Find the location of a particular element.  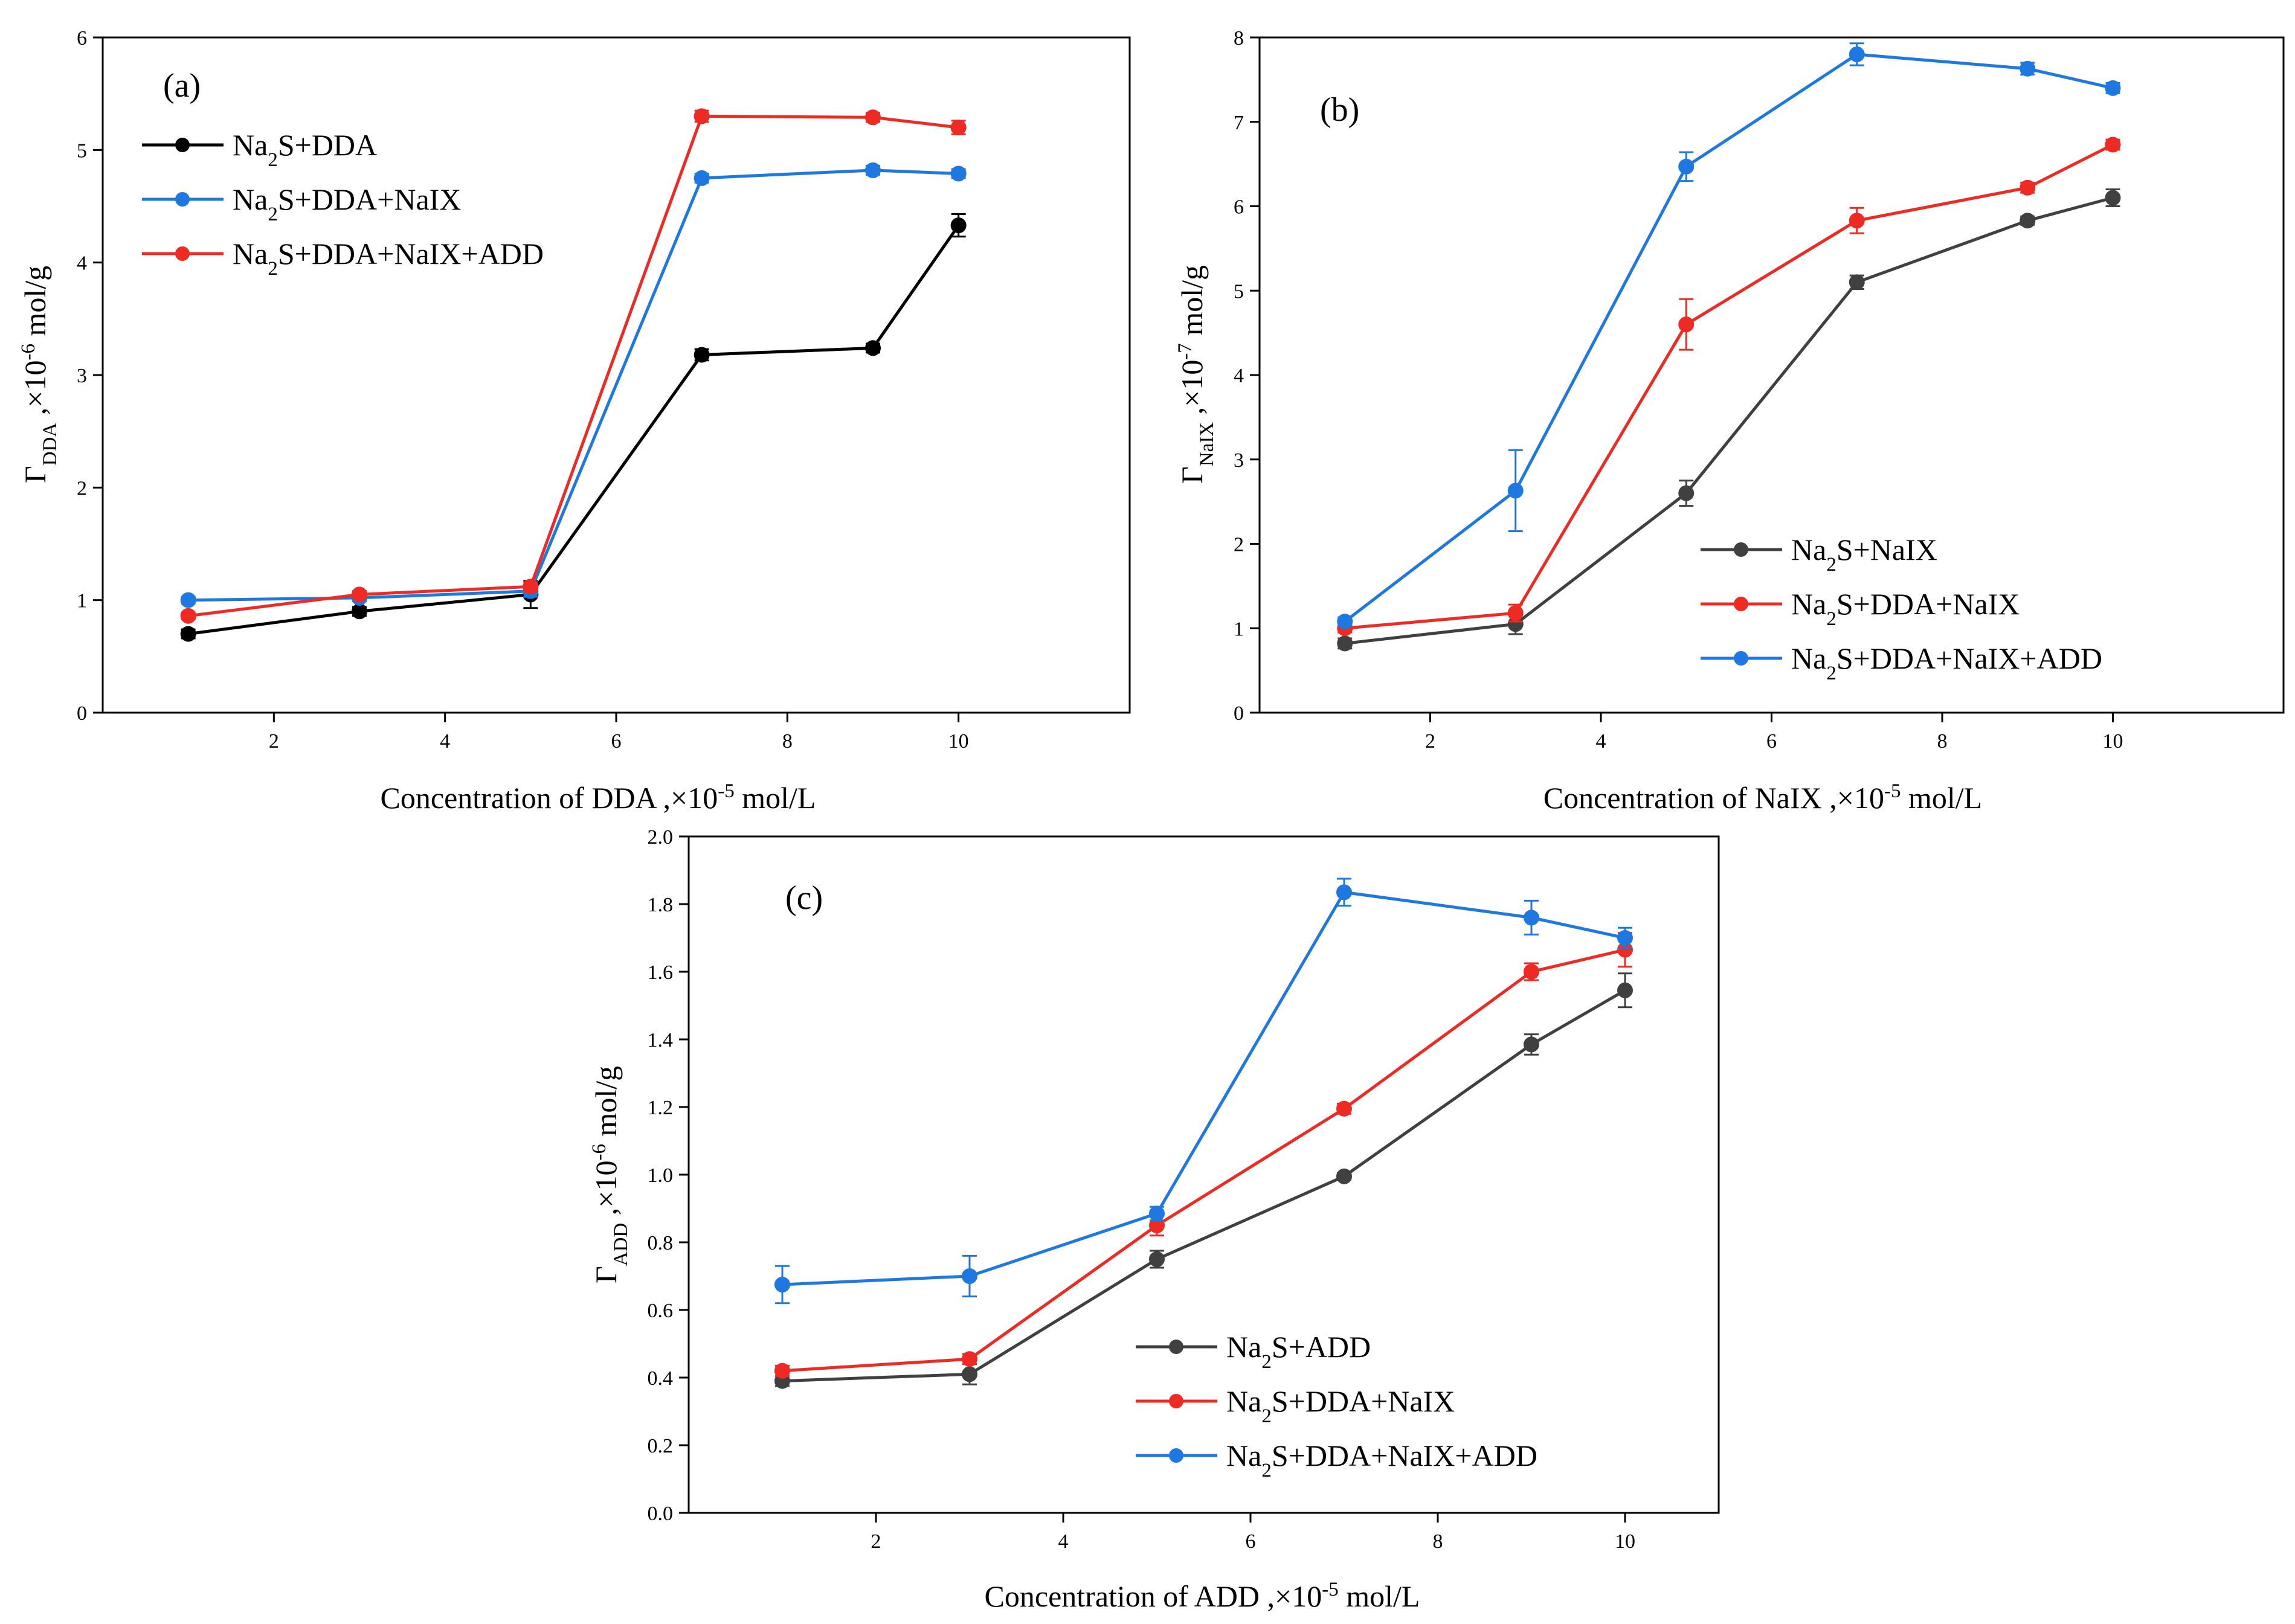

y-tick-label: 0.8 is located at coordinates (661, 1243).